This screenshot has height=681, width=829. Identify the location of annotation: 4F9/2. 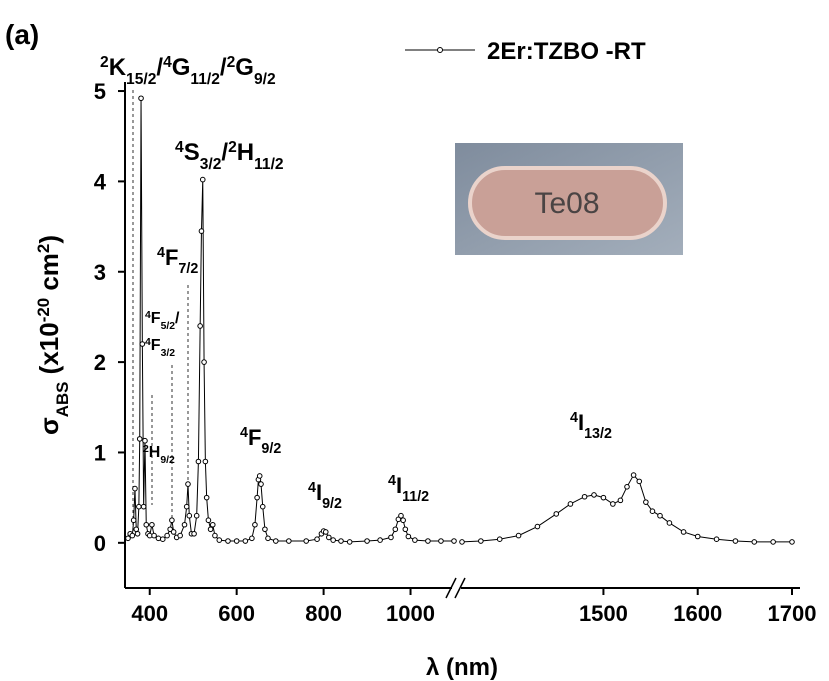
(260, 441).